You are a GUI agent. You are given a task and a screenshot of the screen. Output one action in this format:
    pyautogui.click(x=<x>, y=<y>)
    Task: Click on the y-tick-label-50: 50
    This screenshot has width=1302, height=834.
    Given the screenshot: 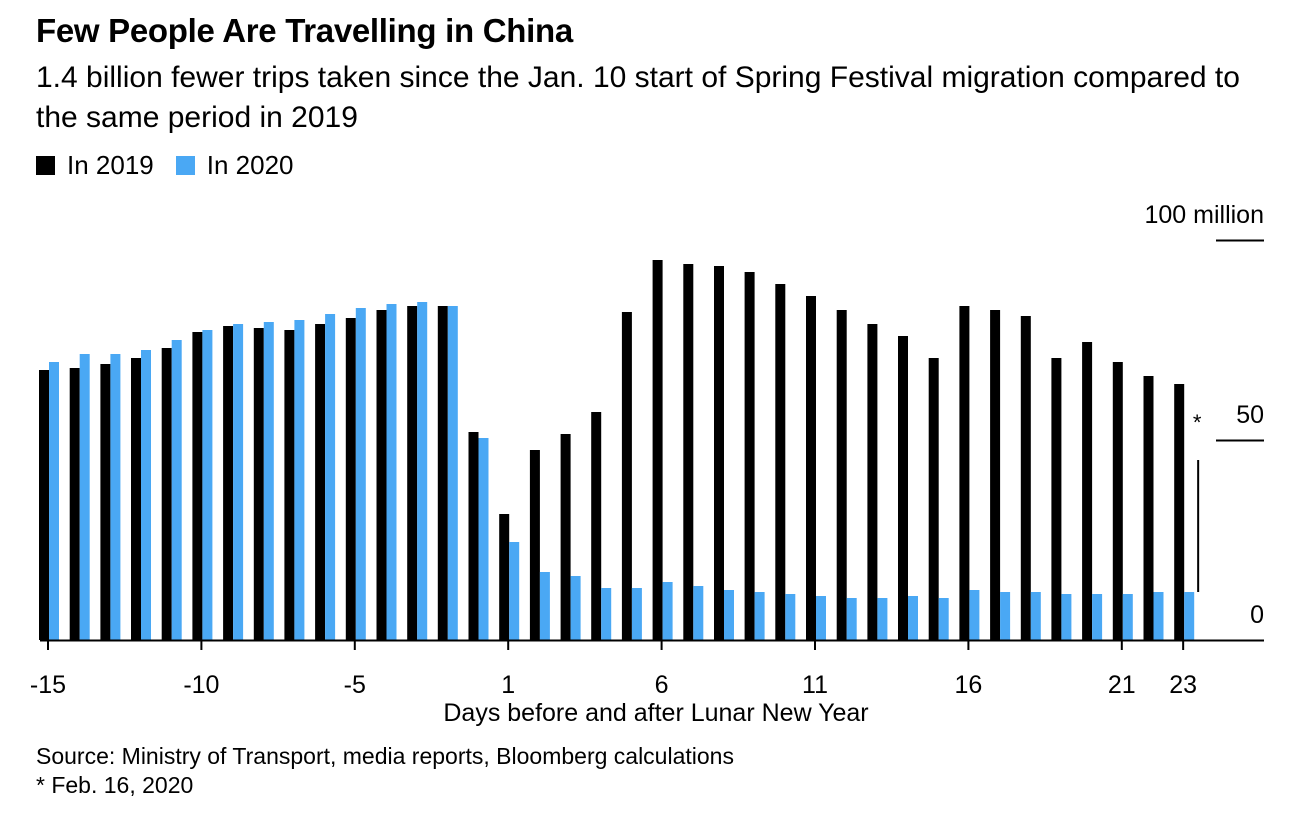 What is the action you would take?
    pyautogui.click(x=1250, y=415)
    